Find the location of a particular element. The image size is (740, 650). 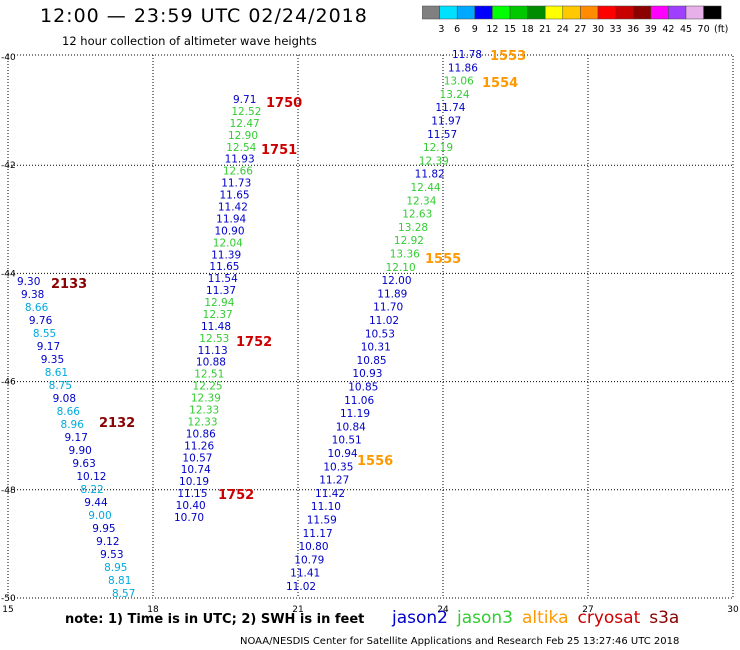

wave-height-label: 11.15 is located at coordinates (192, 494).